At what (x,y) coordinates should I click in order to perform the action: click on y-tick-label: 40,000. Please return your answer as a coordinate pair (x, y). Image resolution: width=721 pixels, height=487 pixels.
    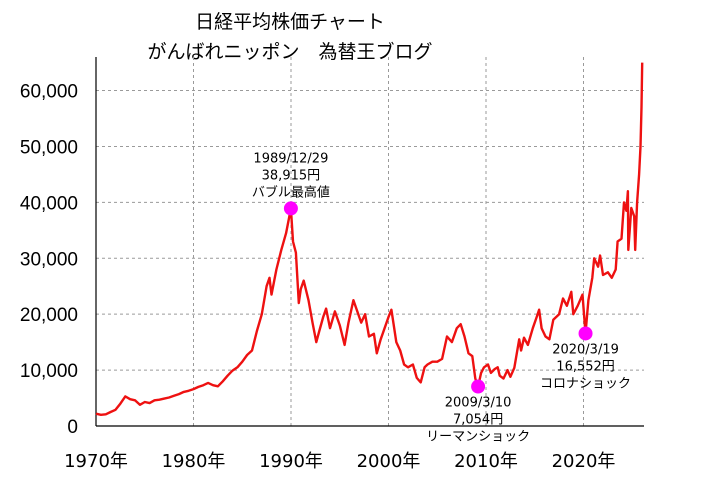
    Looking at the image, I should click on (49, 203).